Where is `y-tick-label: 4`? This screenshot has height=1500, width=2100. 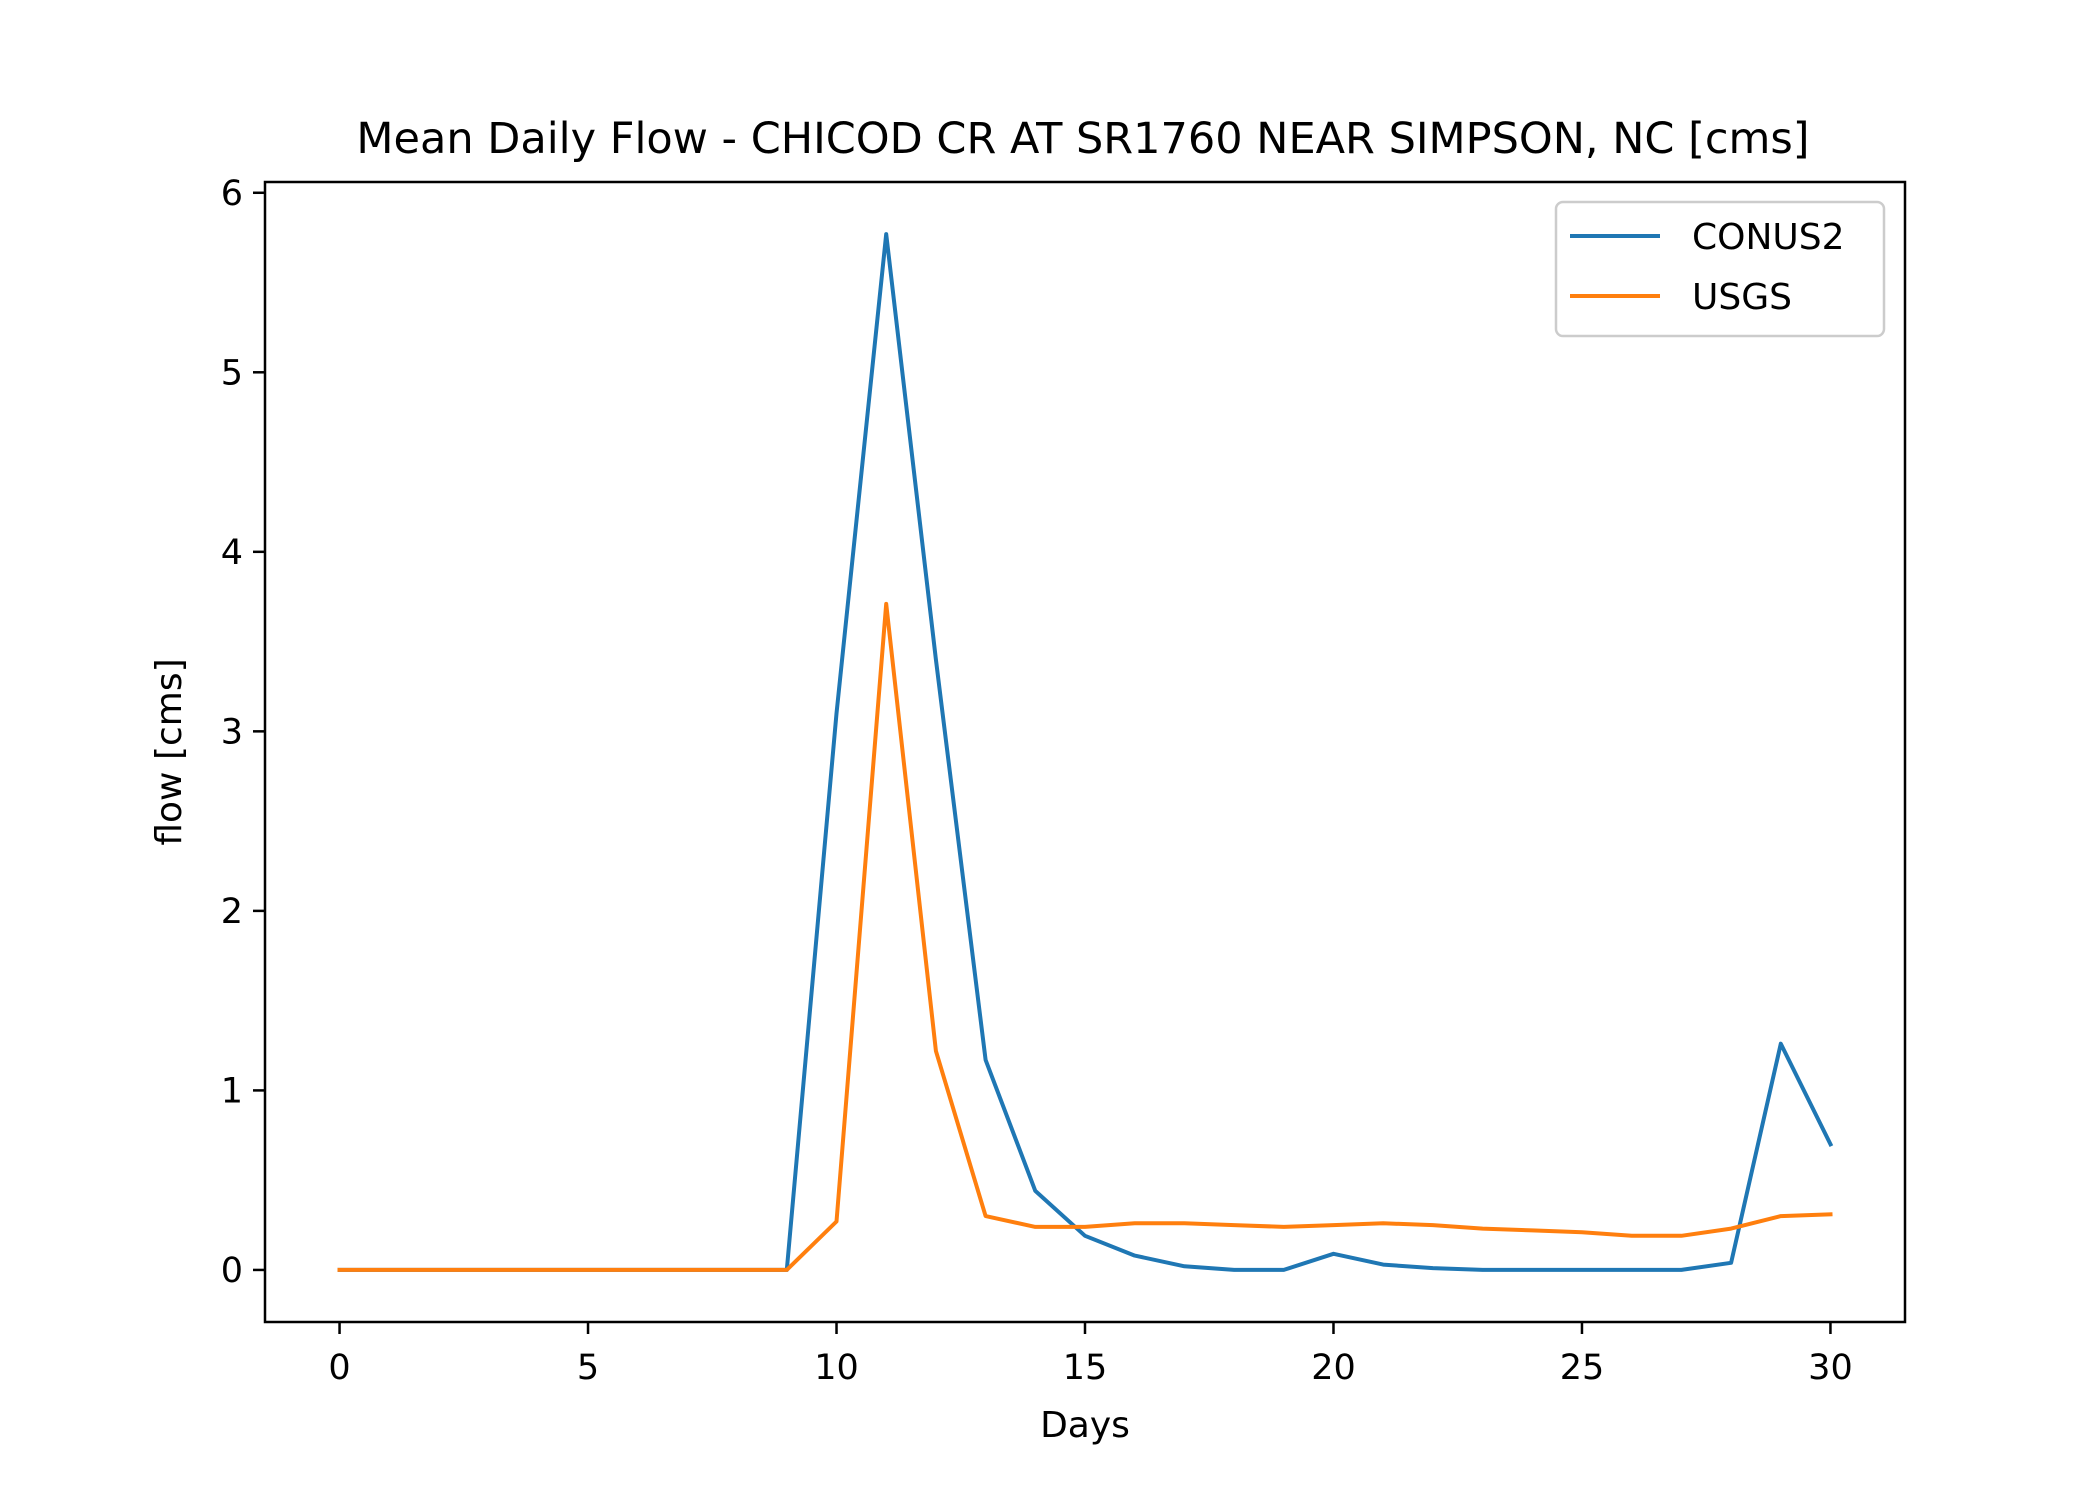 y-tick-label: 4 is located at coordinates (232, 553).